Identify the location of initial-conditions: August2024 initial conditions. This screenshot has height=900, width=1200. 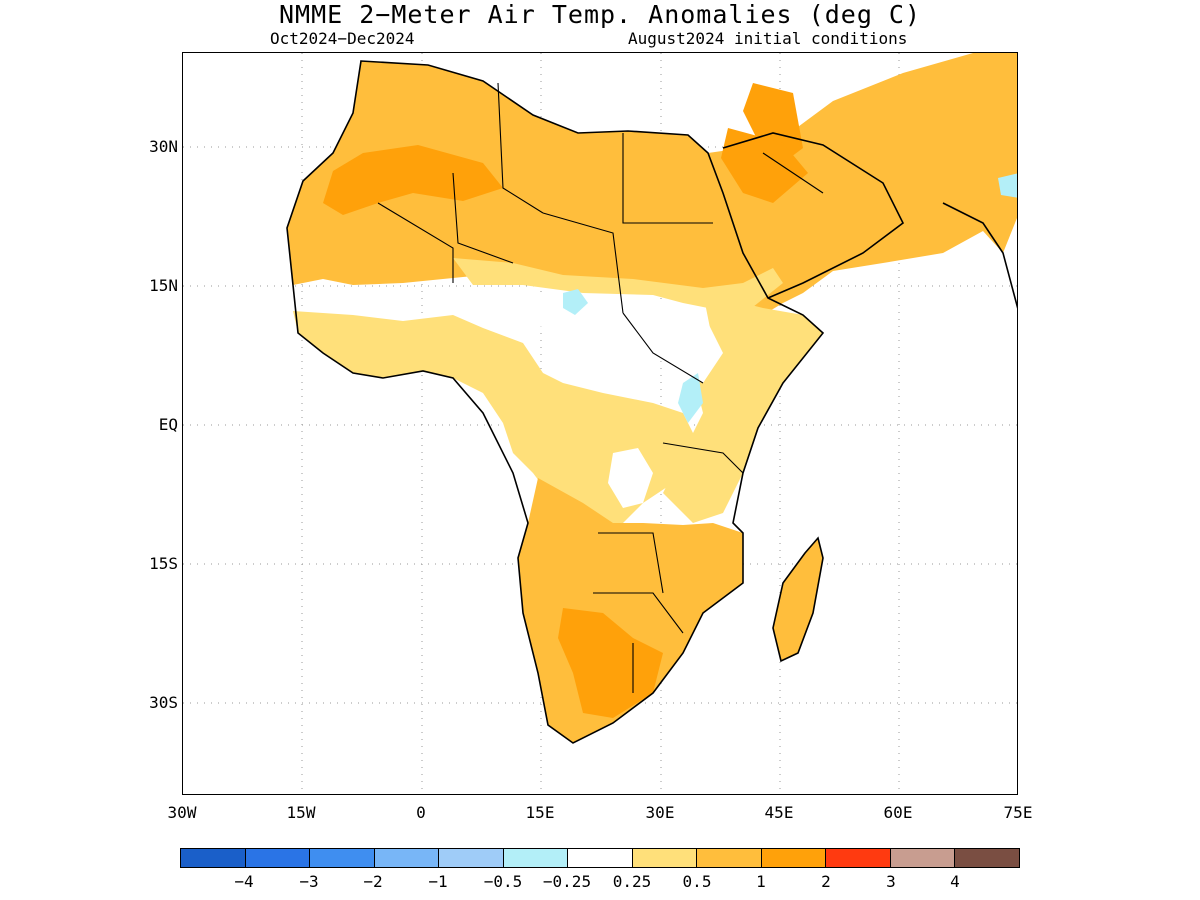
(768, 38).